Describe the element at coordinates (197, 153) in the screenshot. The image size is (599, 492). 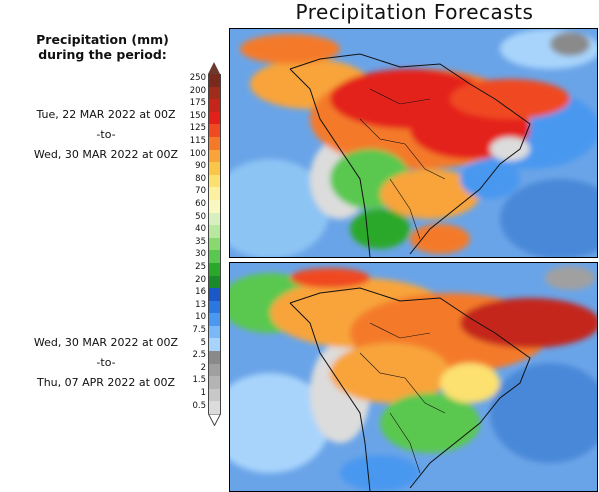
I see `colorbar-tick-label: 100` at that location.